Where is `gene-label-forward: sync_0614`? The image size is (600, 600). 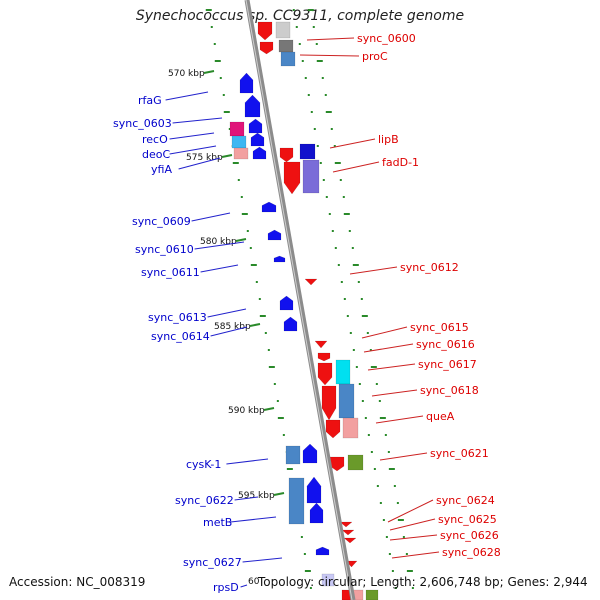 gene-label-forward: sync_0614 is located at coordinates (180, 336).